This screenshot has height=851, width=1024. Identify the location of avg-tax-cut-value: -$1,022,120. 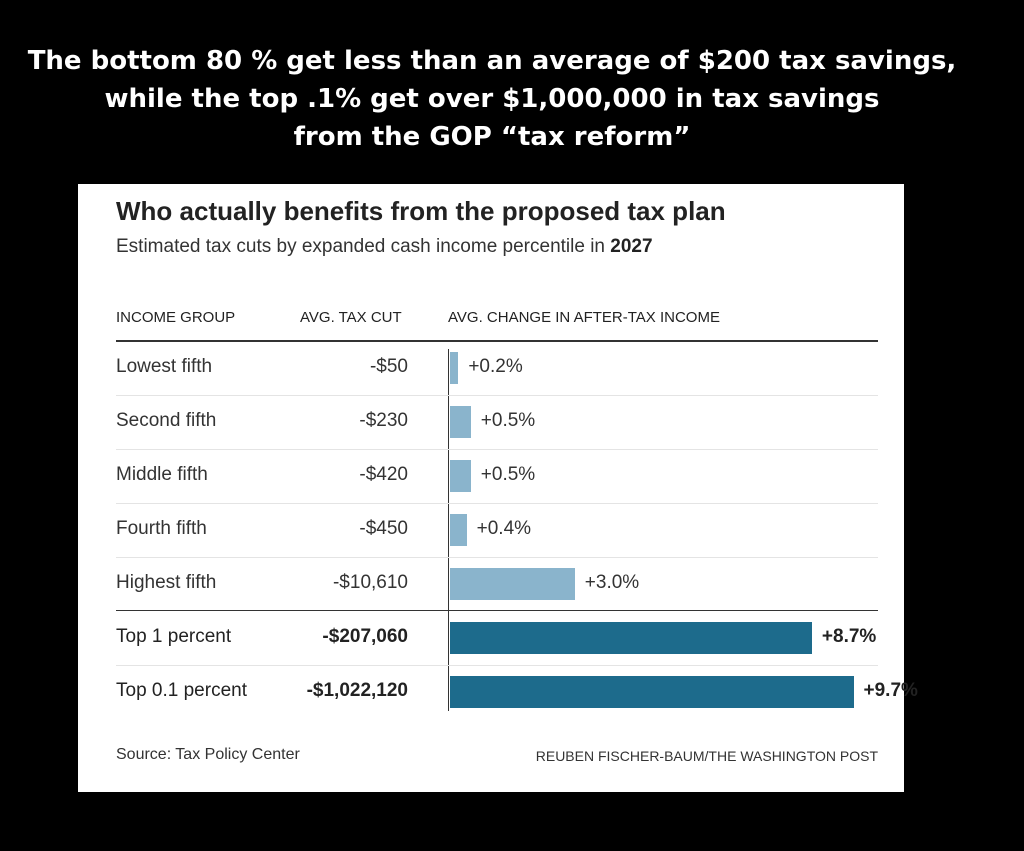
(357, 690).